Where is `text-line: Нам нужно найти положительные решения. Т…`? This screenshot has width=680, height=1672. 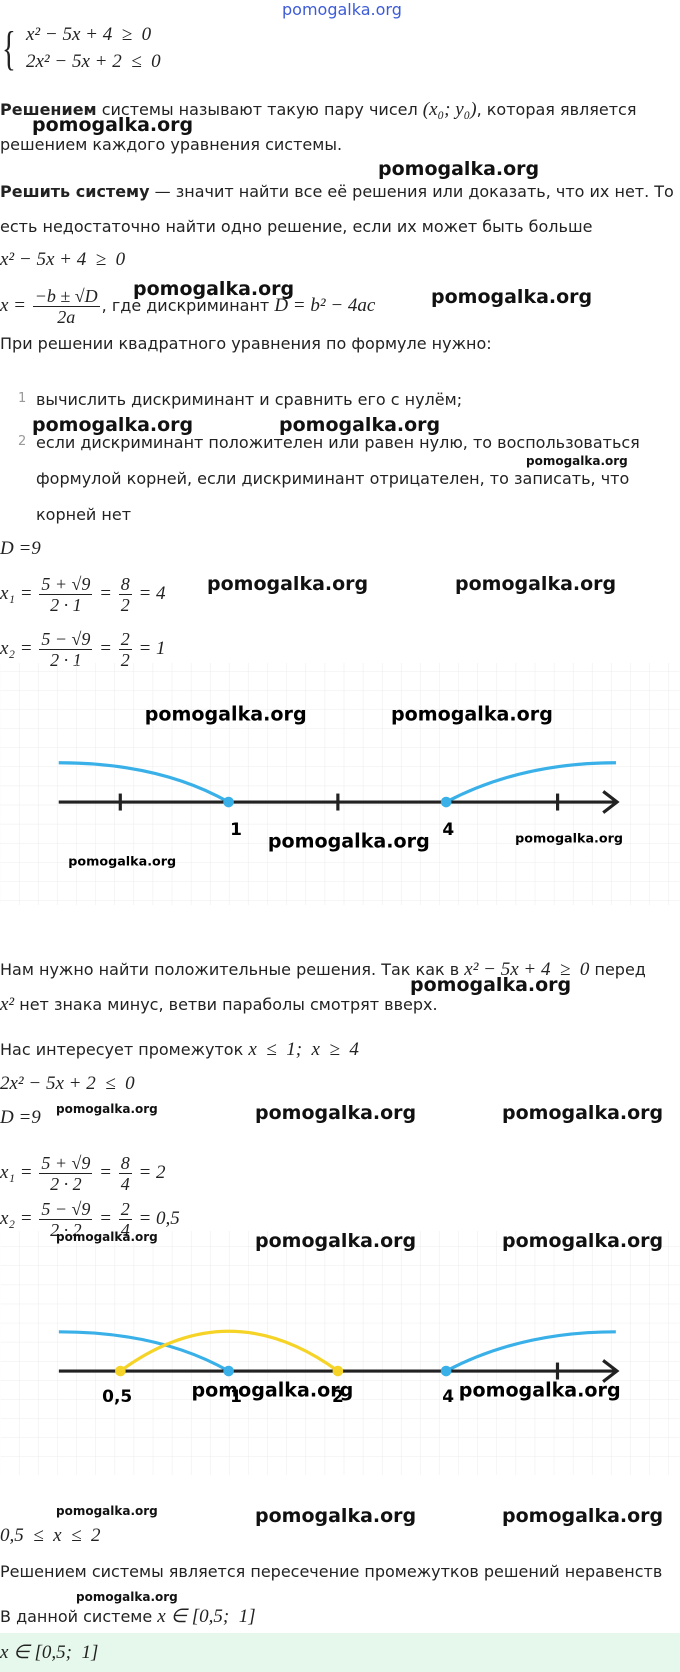
text-line: Нам нужно найти положительные решения. Т… is located at coordinates (323, 970).